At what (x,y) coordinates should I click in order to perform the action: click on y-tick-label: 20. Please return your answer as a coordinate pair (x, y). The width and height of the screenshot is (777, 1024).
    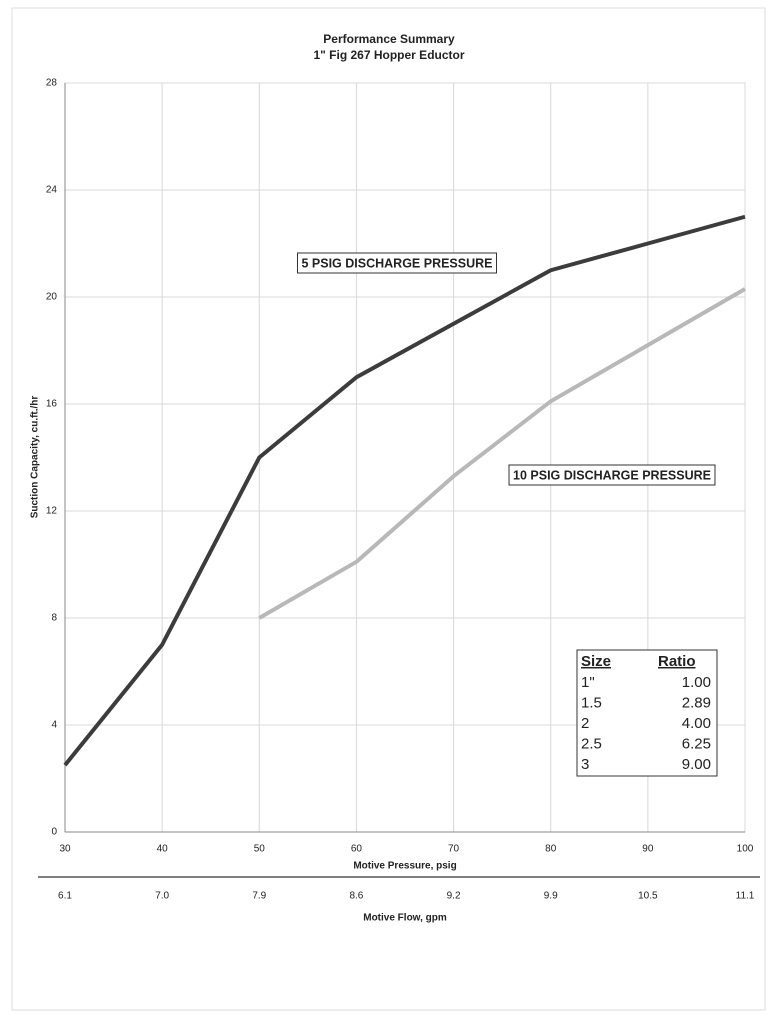
    Looking at the image, I should click on (52, 297).